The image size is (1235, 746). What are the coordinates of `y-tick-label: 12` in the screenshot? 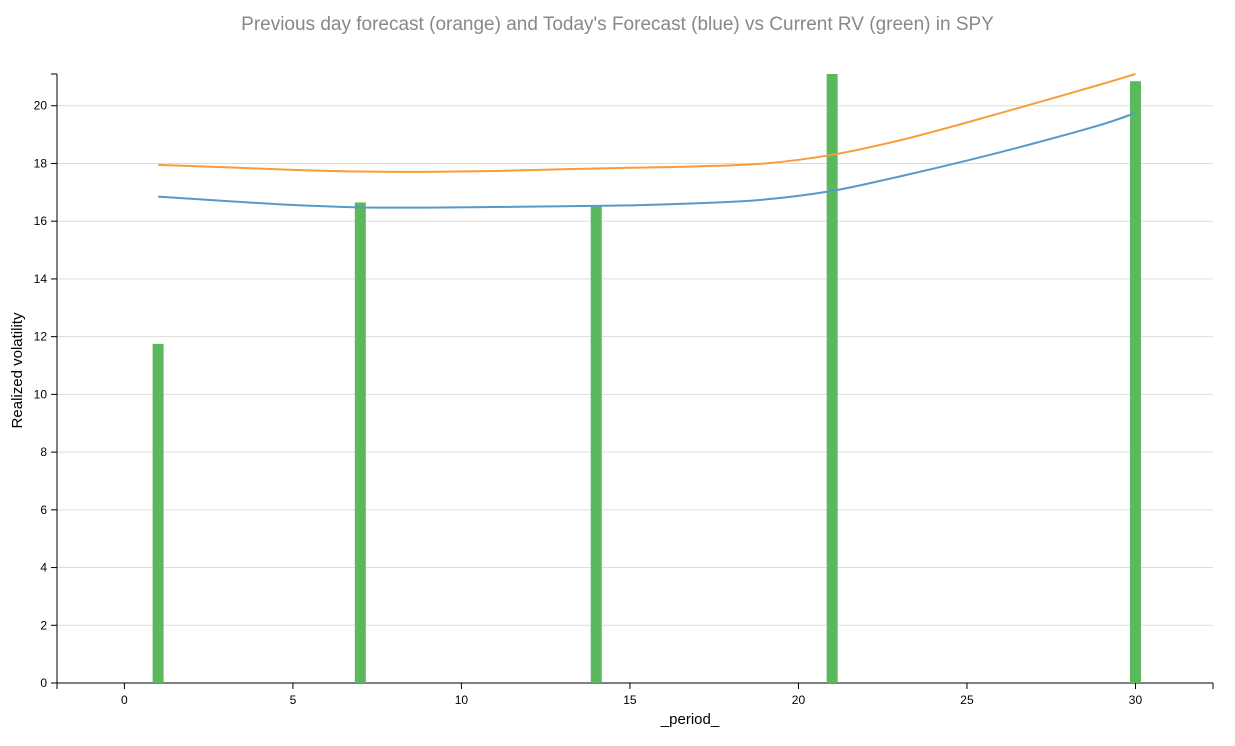 It's located at (41, 337).